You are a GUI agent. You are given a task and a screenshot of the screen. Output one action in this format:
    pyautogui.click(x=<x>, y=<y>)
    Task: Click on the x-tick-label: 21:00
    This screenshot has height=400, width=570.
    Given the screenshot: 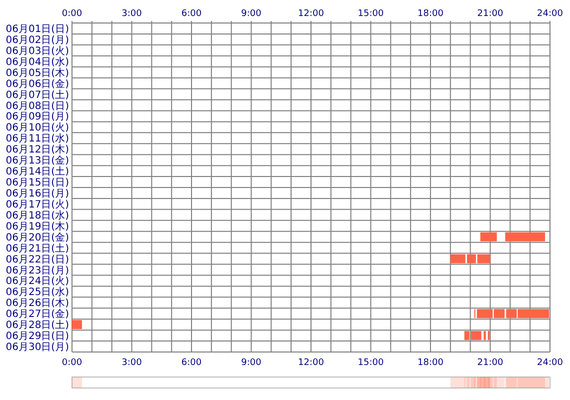 What is the action you would take?
    pyautogui.click(x=490, y=14)
    